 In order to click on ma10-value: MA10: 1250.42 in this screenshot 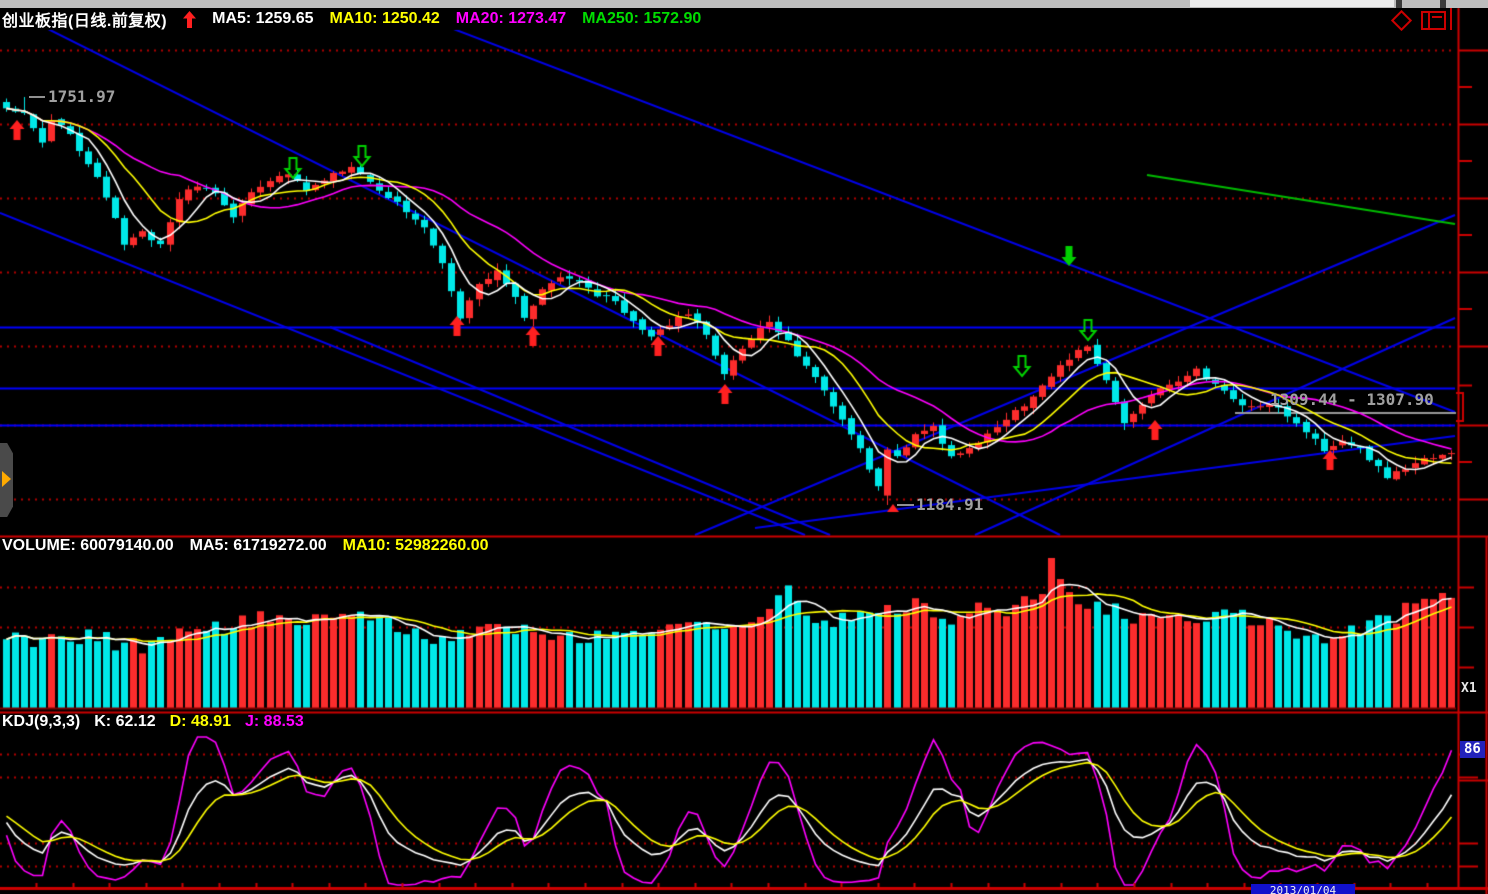, I will do `click(384, 18)`.